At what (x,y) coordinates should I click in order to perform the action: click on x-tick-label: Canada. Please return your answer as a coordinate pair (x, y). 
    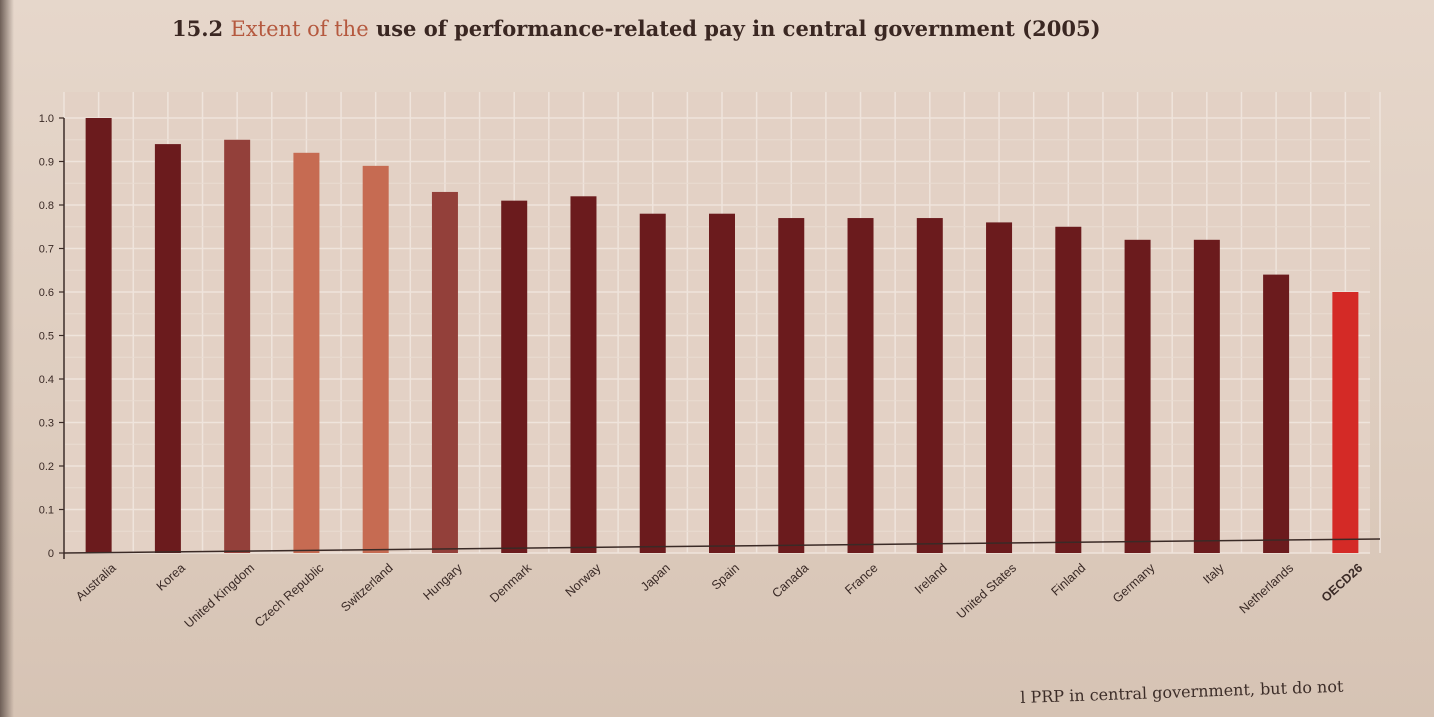
    Looking at the image, I should click on (790, 581).